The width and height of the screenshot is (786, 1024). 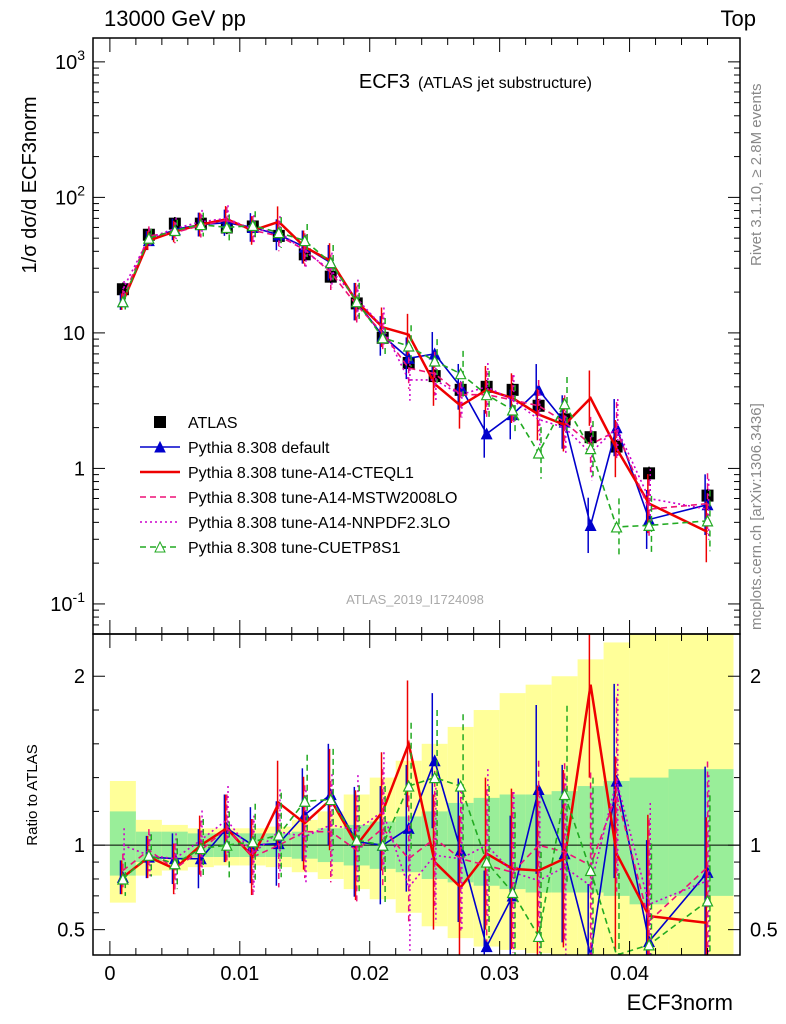 What do you see at coordinates (294, 548) in the screenshot?
I see `legend-label: Pythia 8.308 tune-CUETP8S1` at bounding box center [294, 548].